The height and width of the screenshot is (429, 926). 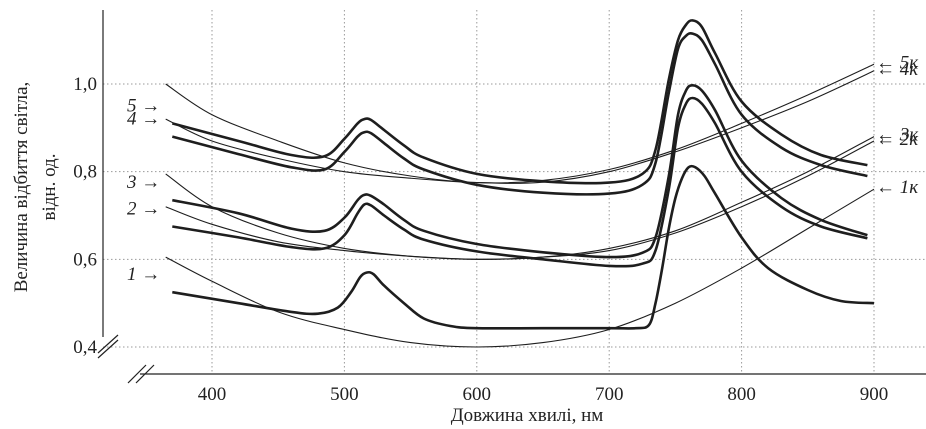 I want to click on curve-label-3: 3 →, so click(x=143, y=182).